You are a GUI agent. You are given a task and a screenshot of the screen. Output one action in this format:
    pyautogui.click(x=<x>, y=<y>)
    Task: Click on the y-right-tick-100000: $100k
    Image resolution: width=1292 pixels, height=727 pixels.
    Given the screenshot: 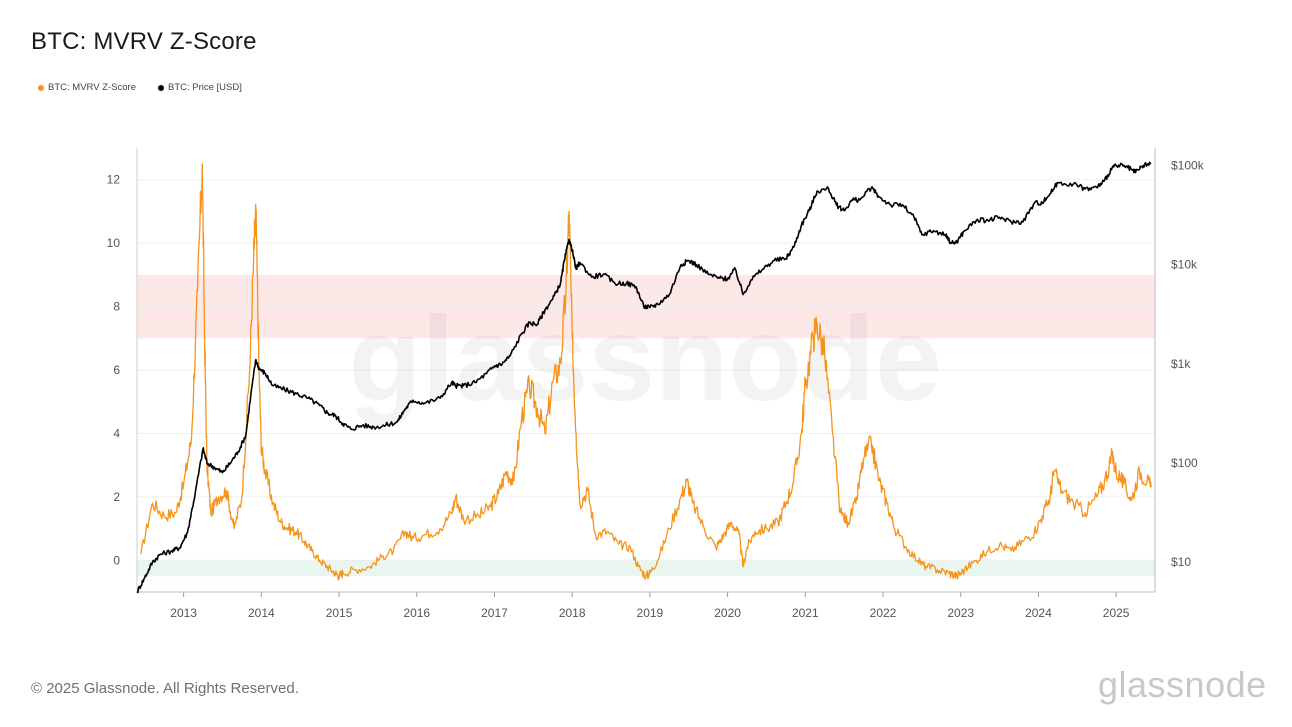 What is the action you would take?
    pyautogui.click(x=1188, y=165)
    